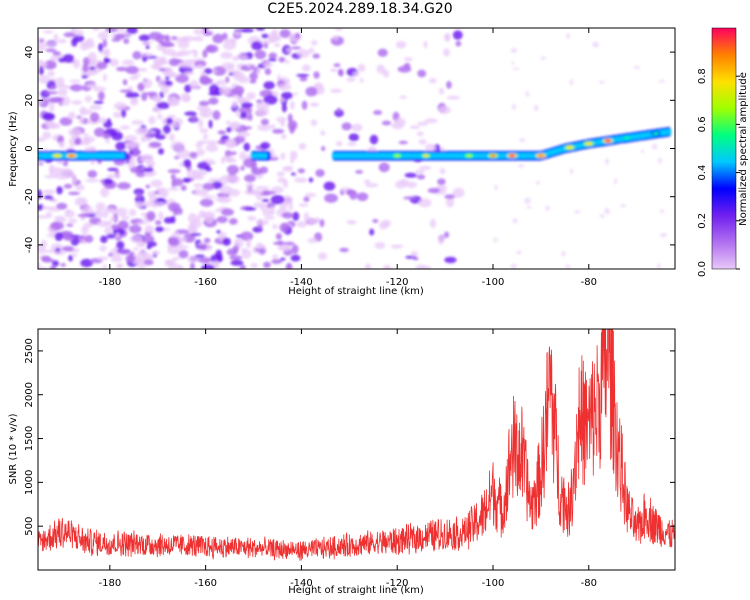 The height and width of the screenshot is (600, 750). What do you see at coordinates (588, 144) in the screenshot?
I see `ridge-hotspot` at bounding box center [588, 144].